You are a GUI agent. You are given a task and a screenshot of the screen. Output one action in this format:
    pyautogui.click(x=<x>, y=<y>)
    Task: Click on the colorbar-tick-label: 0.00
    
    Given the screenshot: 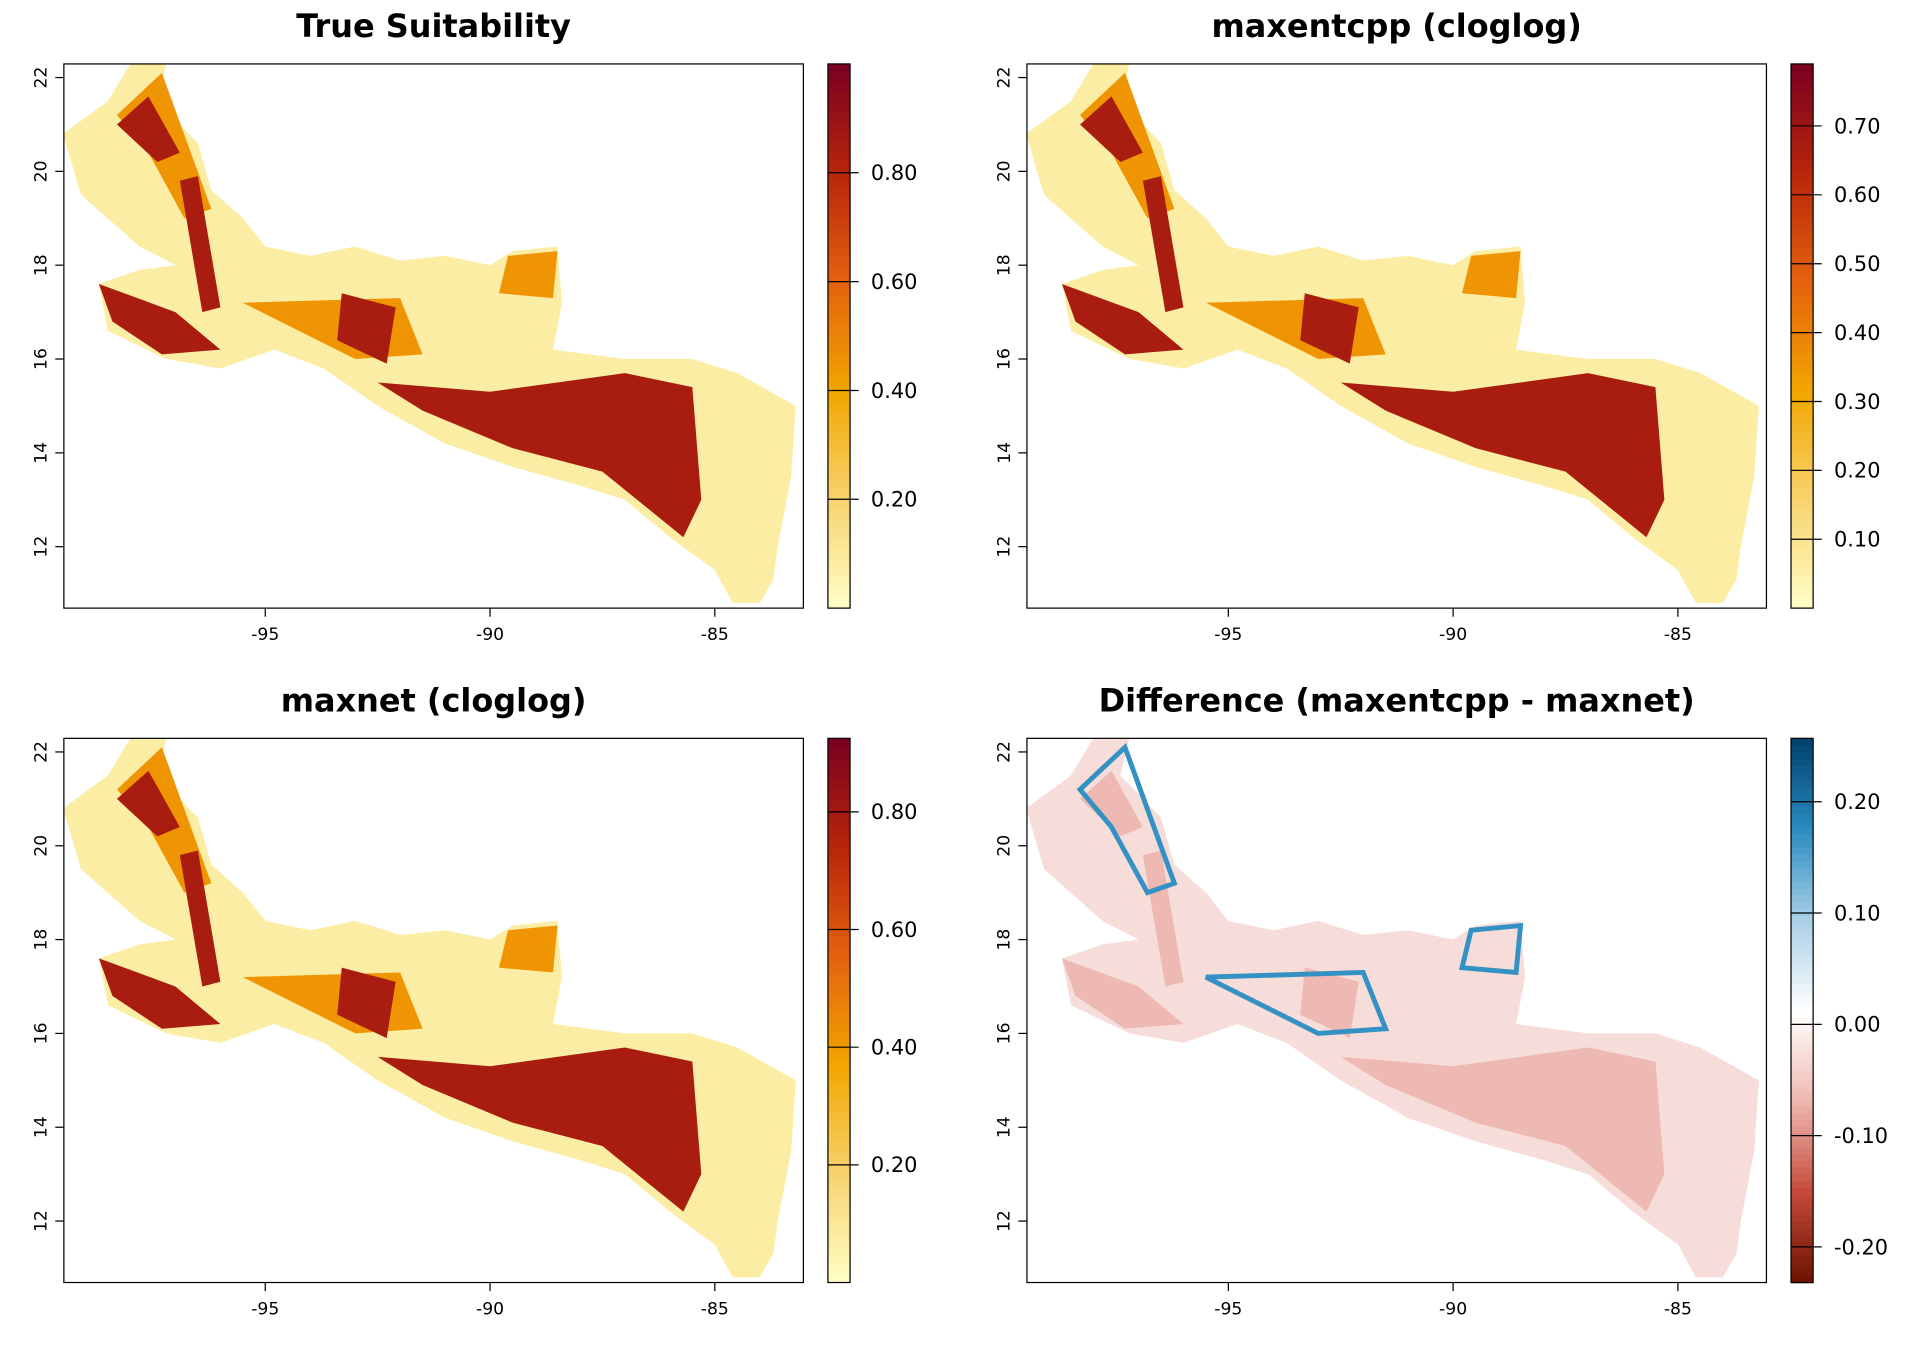 What is the action you would take?
    pyautogui.click(x=1857, y=1025)
    